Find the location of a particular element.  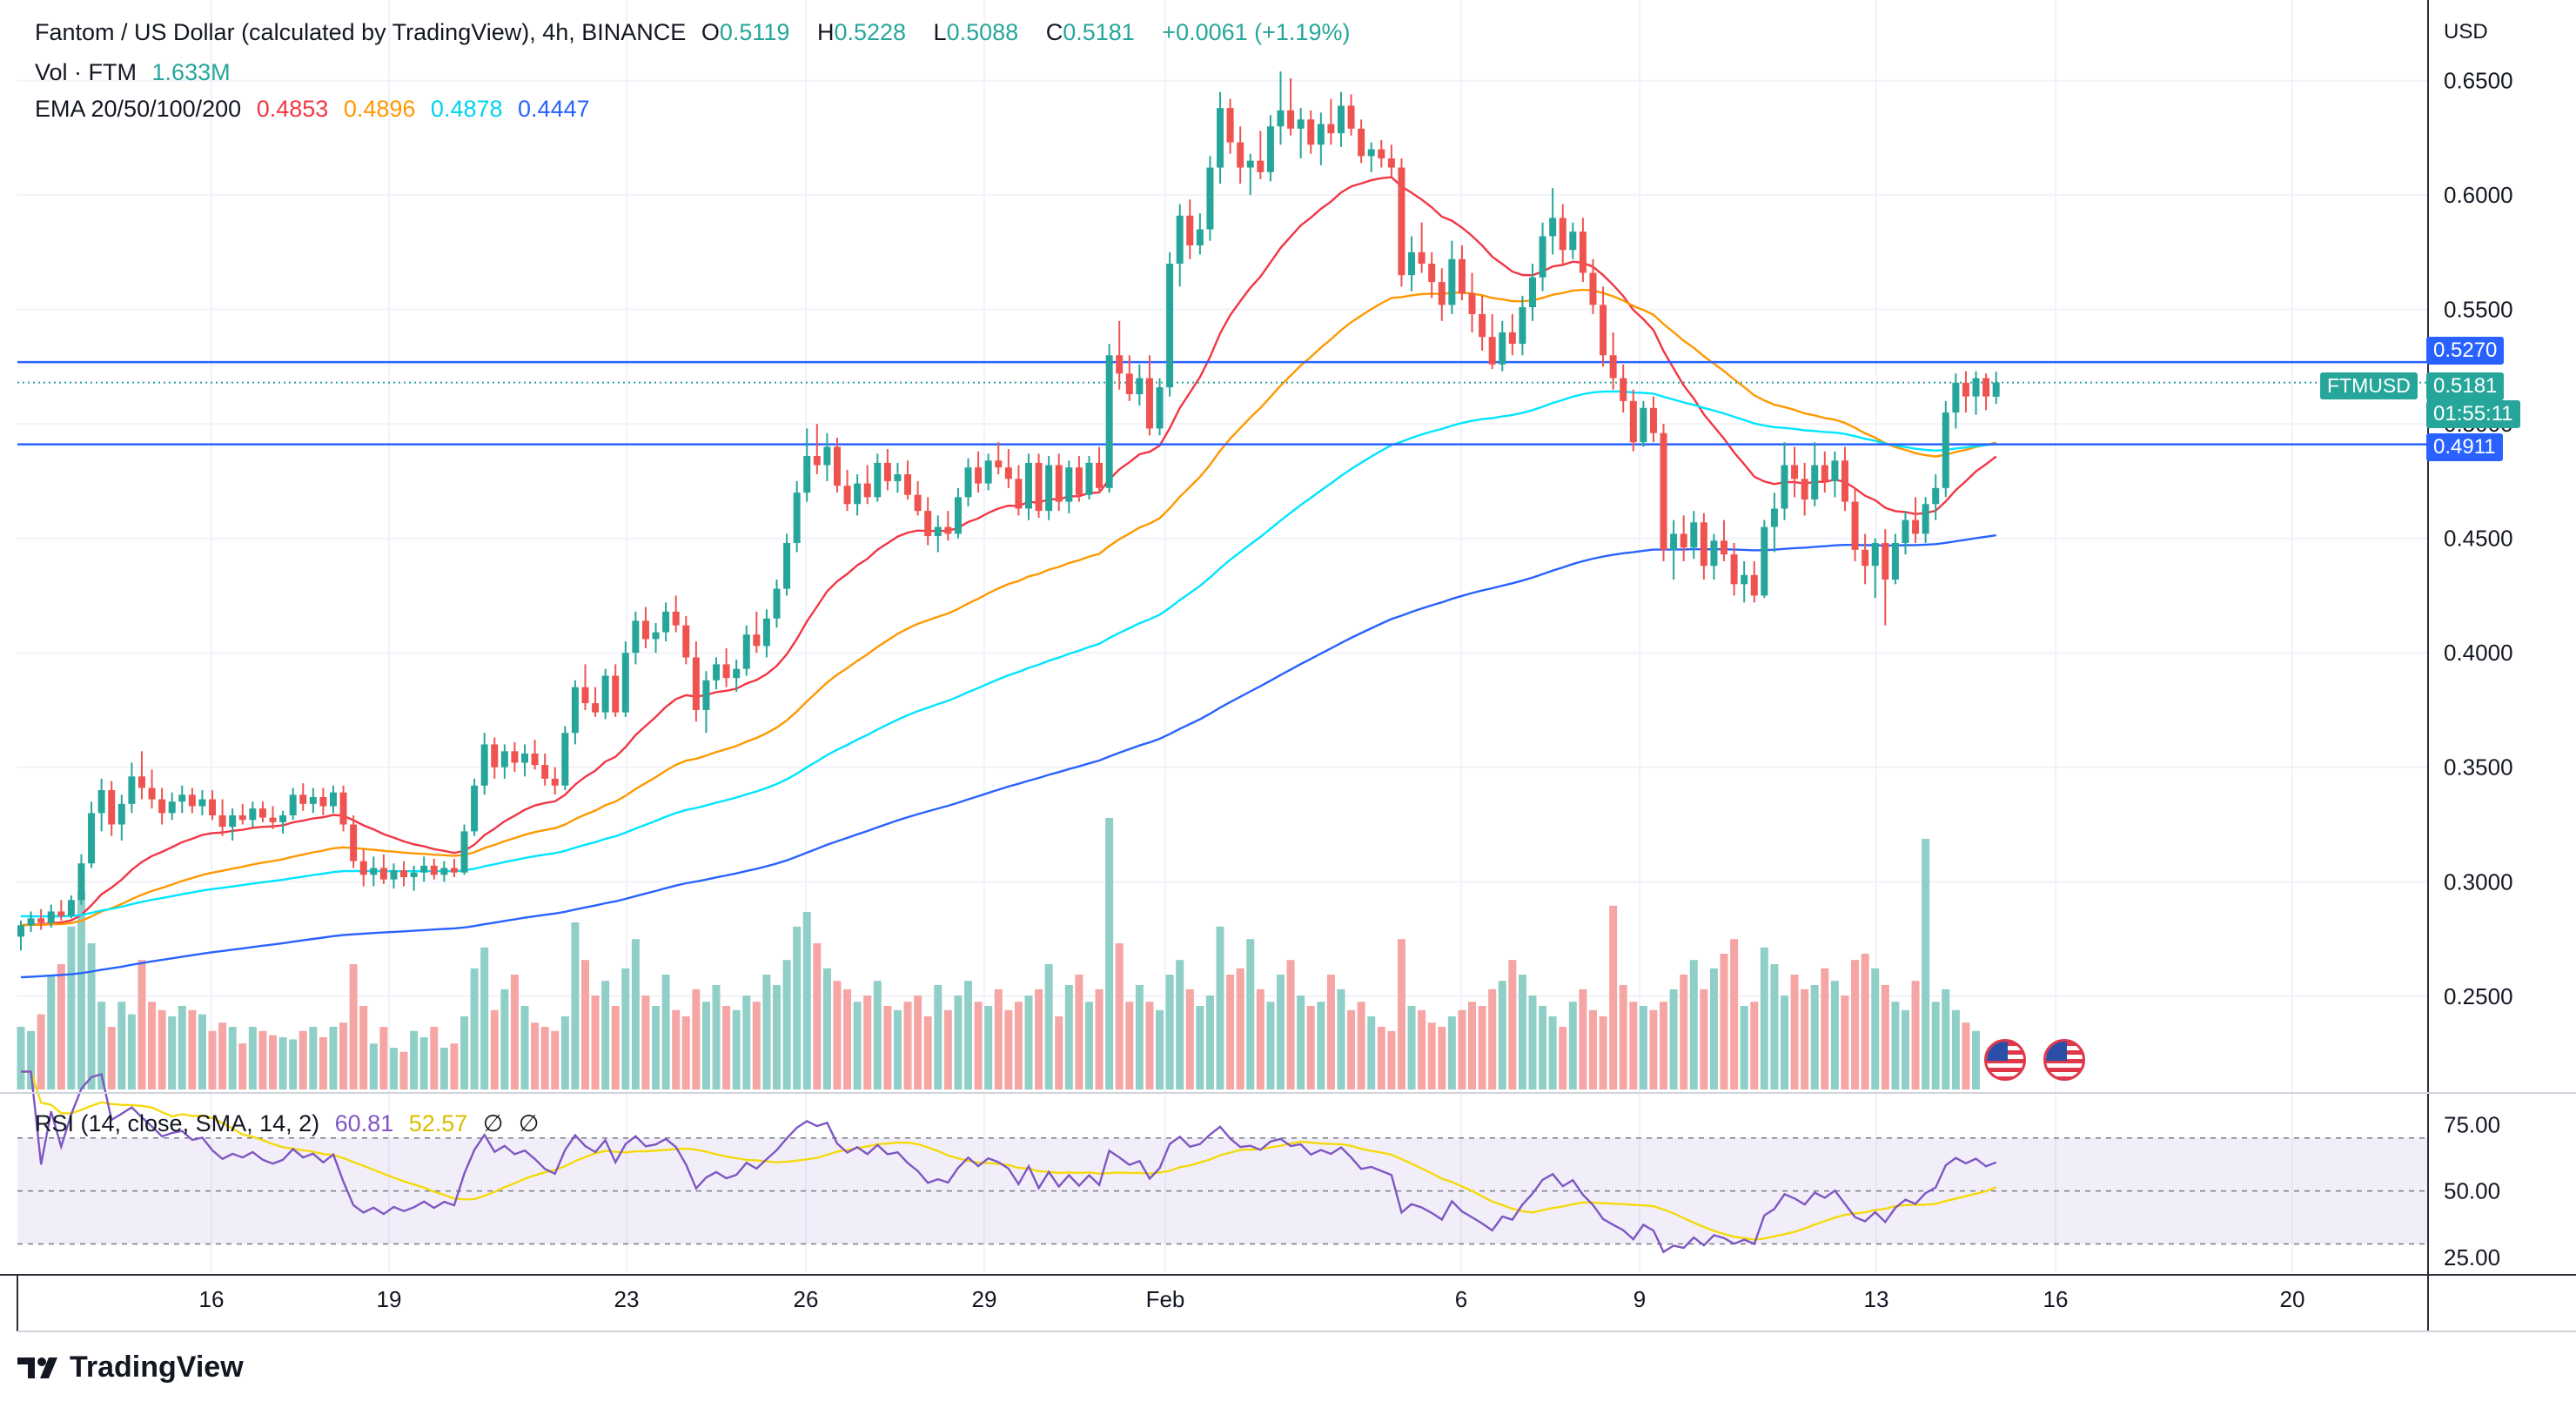

time-tick-label: 16 is located at coordinates (212, 1299).